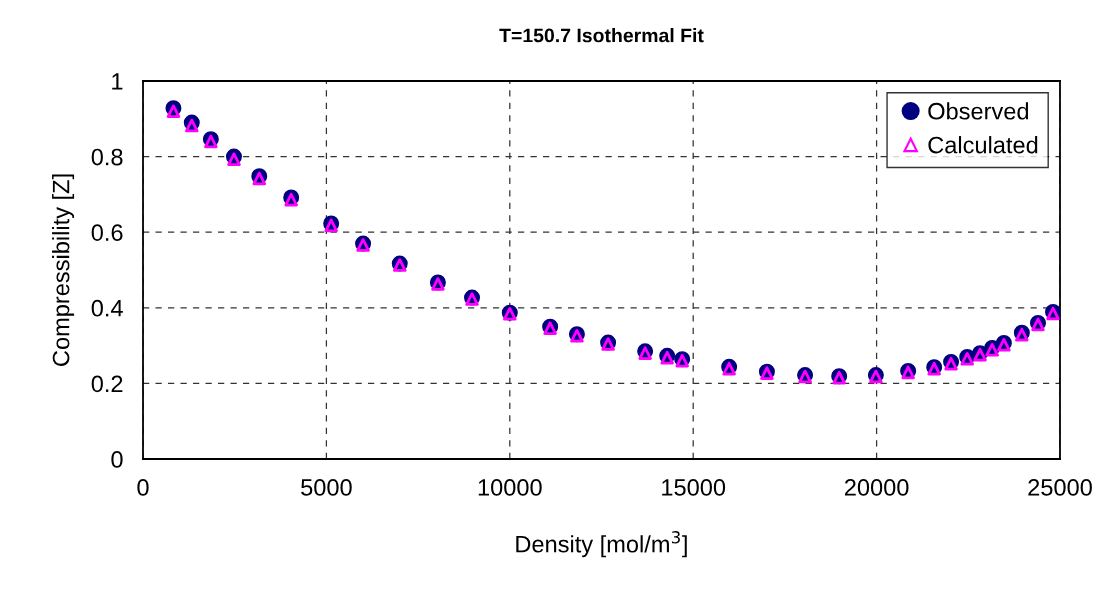 The height and width of the screenshot is (596, 1109). Describe the element at coordinates (876, 487) in the screenshot. I see `x-tick-label: 20000` at that location.